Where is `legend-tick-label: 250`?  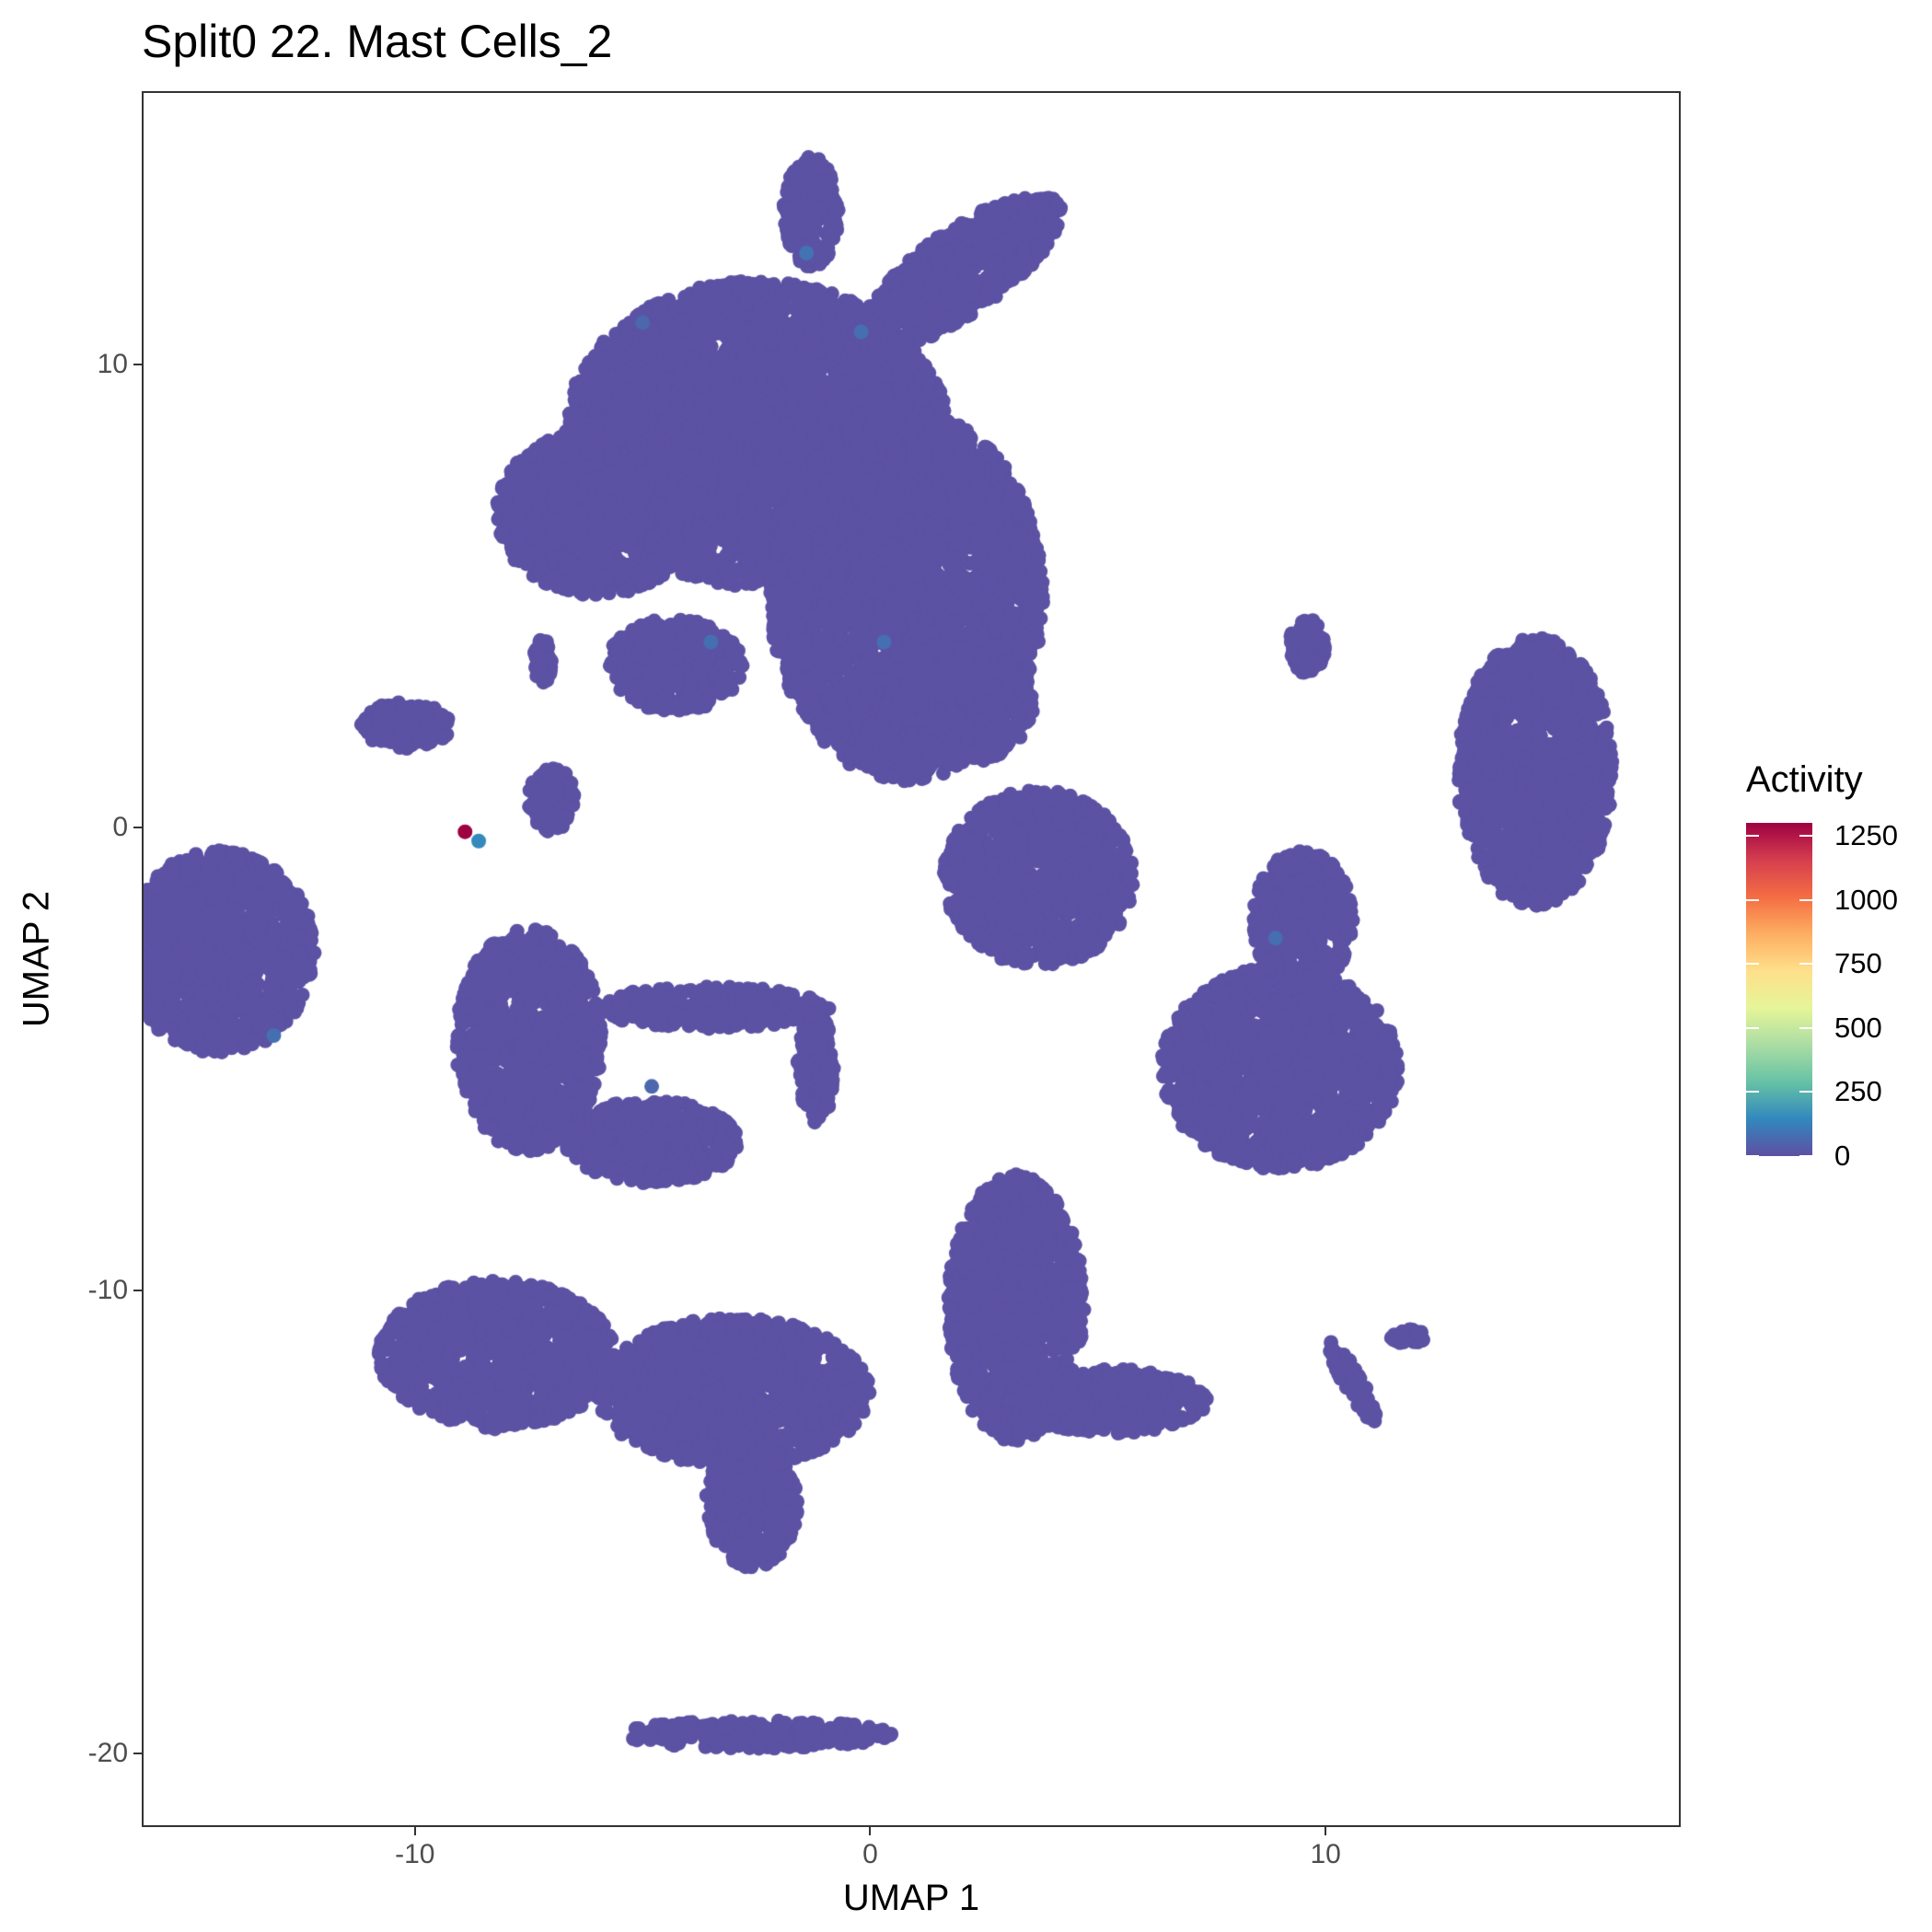 legend-tick-label: 250 is located at coordinates (1858, 1091).